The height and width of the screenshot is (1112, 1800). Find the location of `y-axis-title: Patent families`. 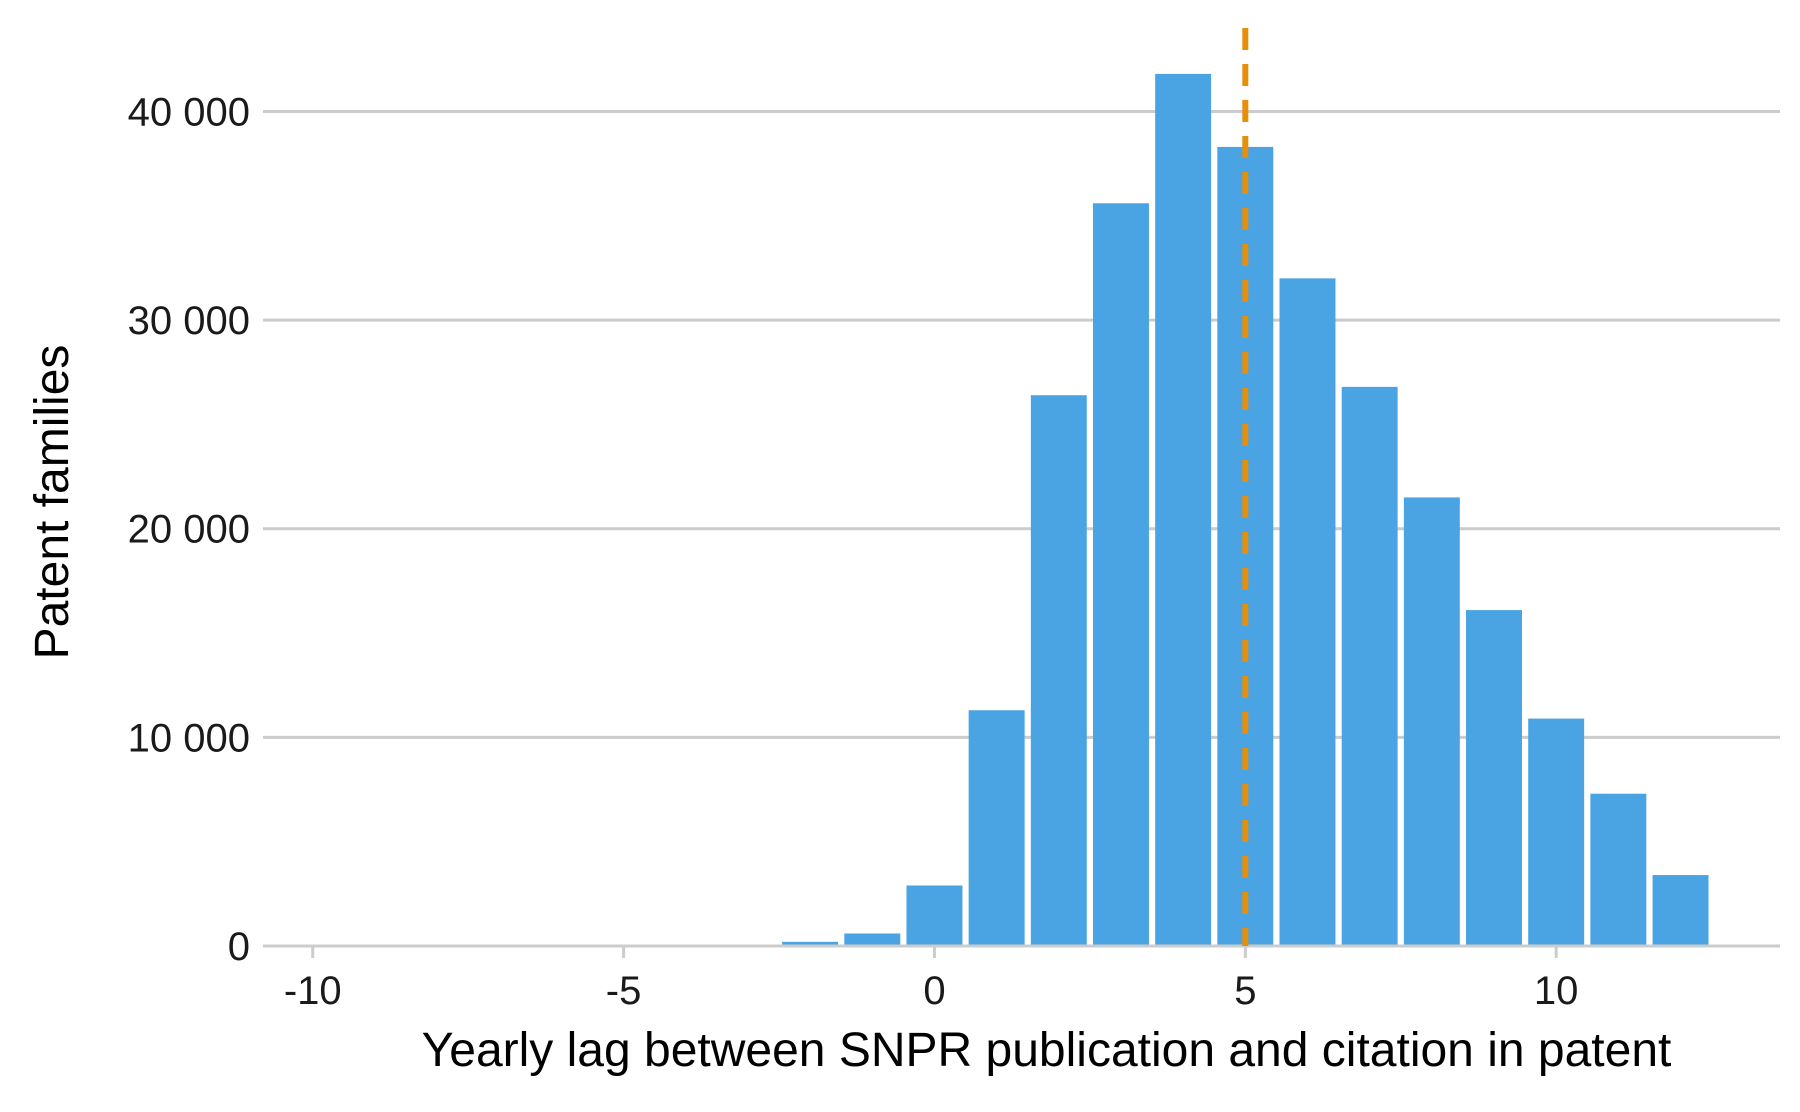

y-axis-title: Patent families is located at coordinates (52, 502).